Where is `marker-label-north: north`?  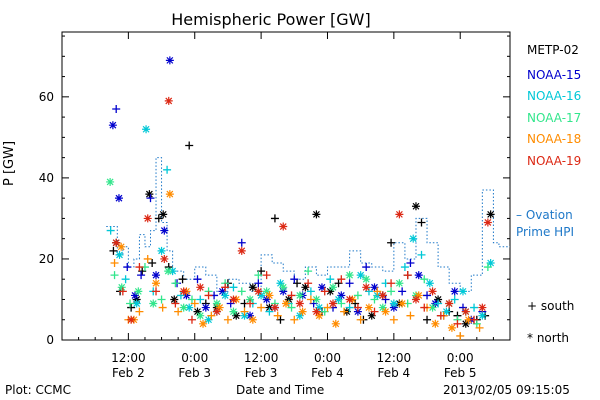
marker-label-north: north is located at coordinates (553, 338).